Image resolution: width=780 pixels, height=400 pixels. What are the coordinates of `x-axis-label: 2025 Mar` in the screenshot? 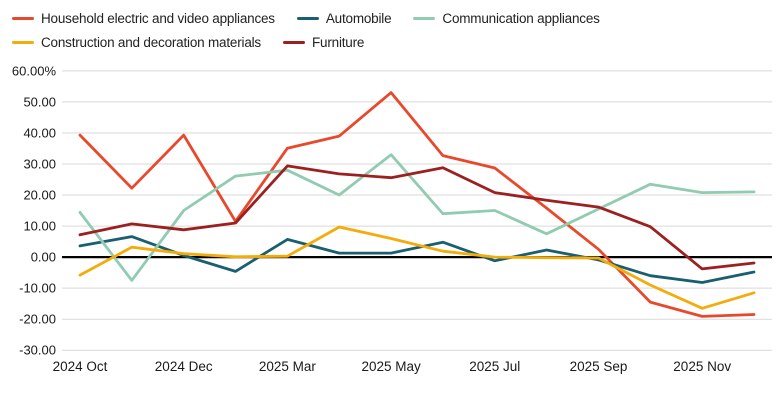 It's located at (288, 366).